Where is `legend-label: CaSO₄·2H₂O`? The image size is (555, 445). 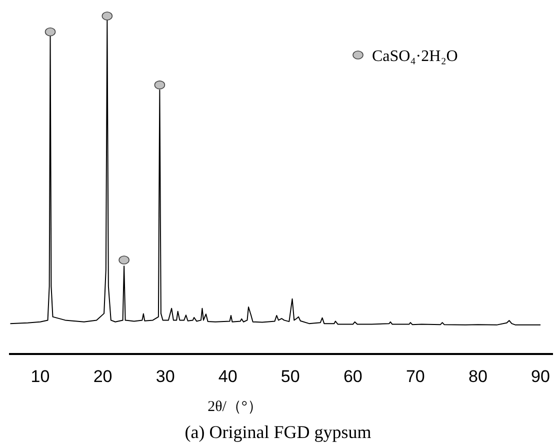 legend-label: CaSO₄·2H₂O is located at coordinates (415, 56).